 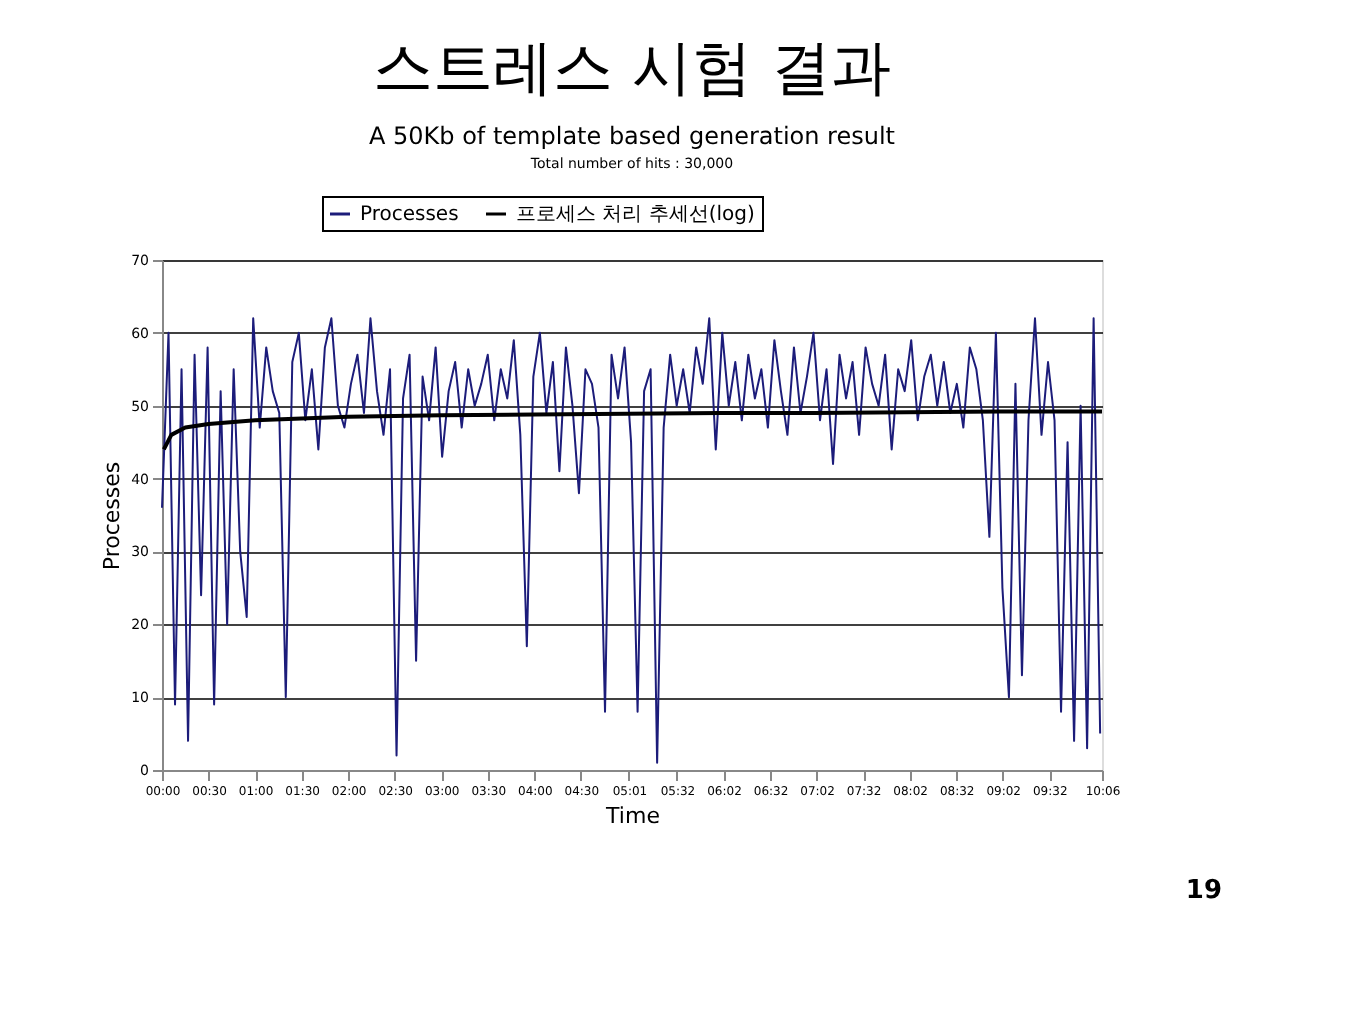 What do you see at coordinates (632, 69) in the screenshot?
I see `text: 스트레스 시험 결과` at bounding box center [632, 69].